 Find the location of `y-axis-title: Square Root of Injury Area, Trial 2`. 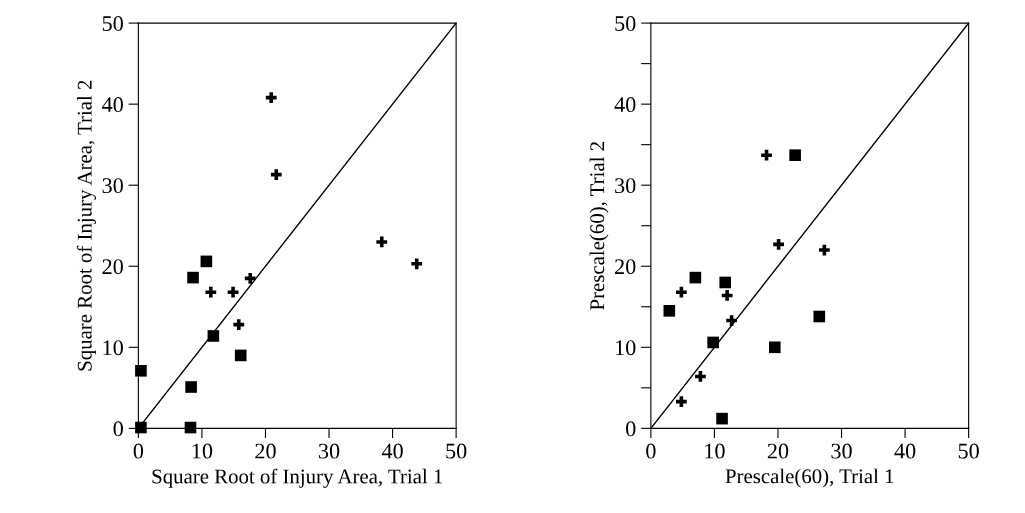

y-axis-title: Square Root of Injury Area, Trial 2 is located at coordinates (86, 225).